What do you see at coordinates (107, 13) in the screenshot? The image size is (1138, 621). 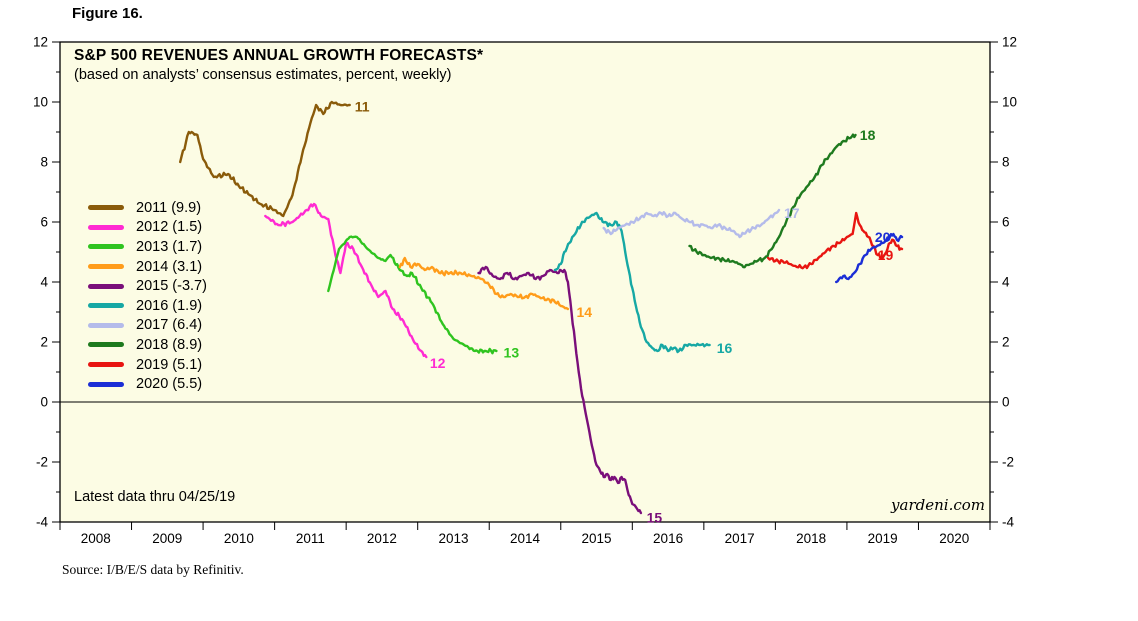 I see `figure-label: Figure 16.` at bounding box center [107, 13].